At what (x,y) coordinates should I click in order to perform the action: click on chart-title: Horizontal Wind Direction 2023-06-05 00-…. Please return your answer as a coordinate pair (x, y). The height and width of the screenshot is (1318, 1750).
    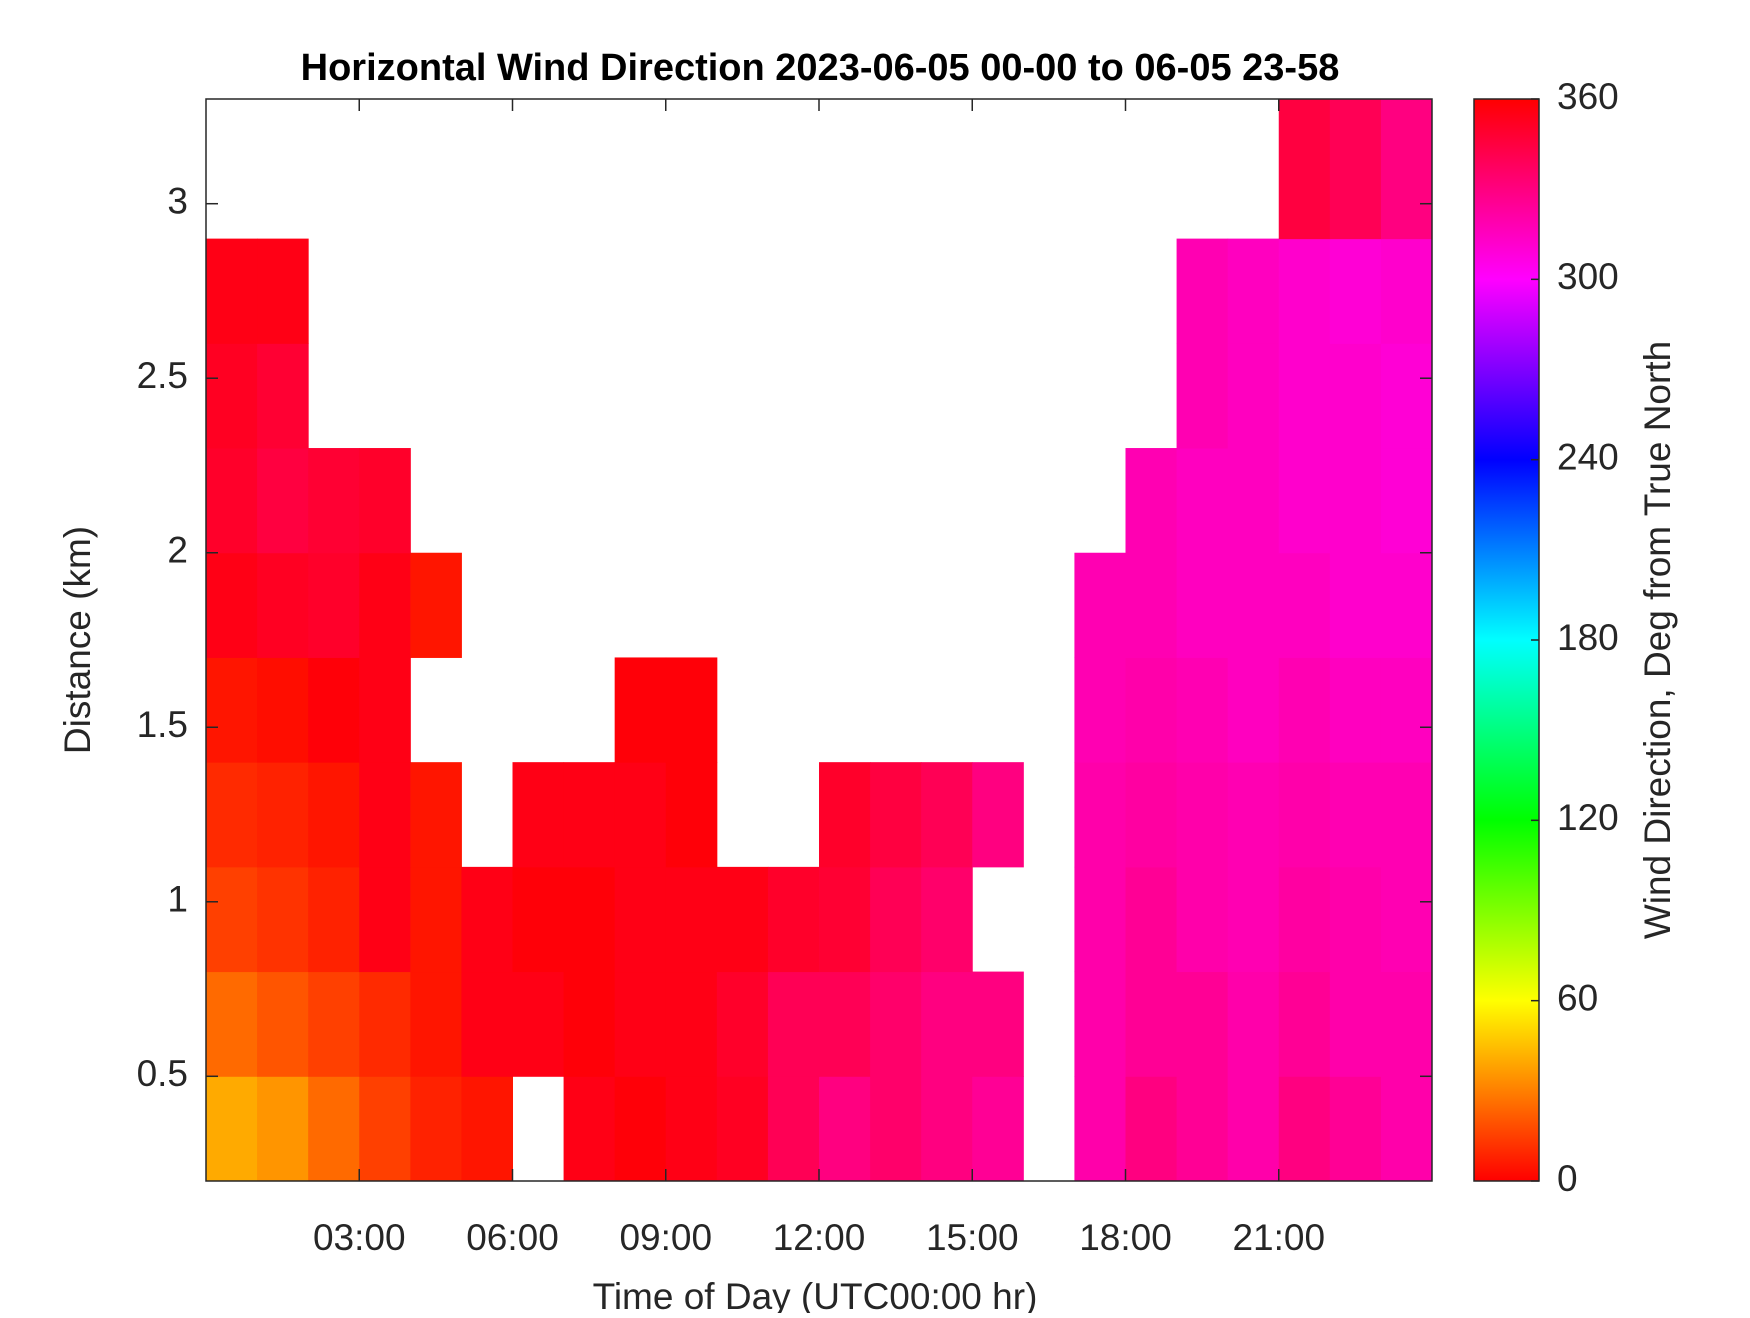
    Looking at the image, I should click on (820, 68).